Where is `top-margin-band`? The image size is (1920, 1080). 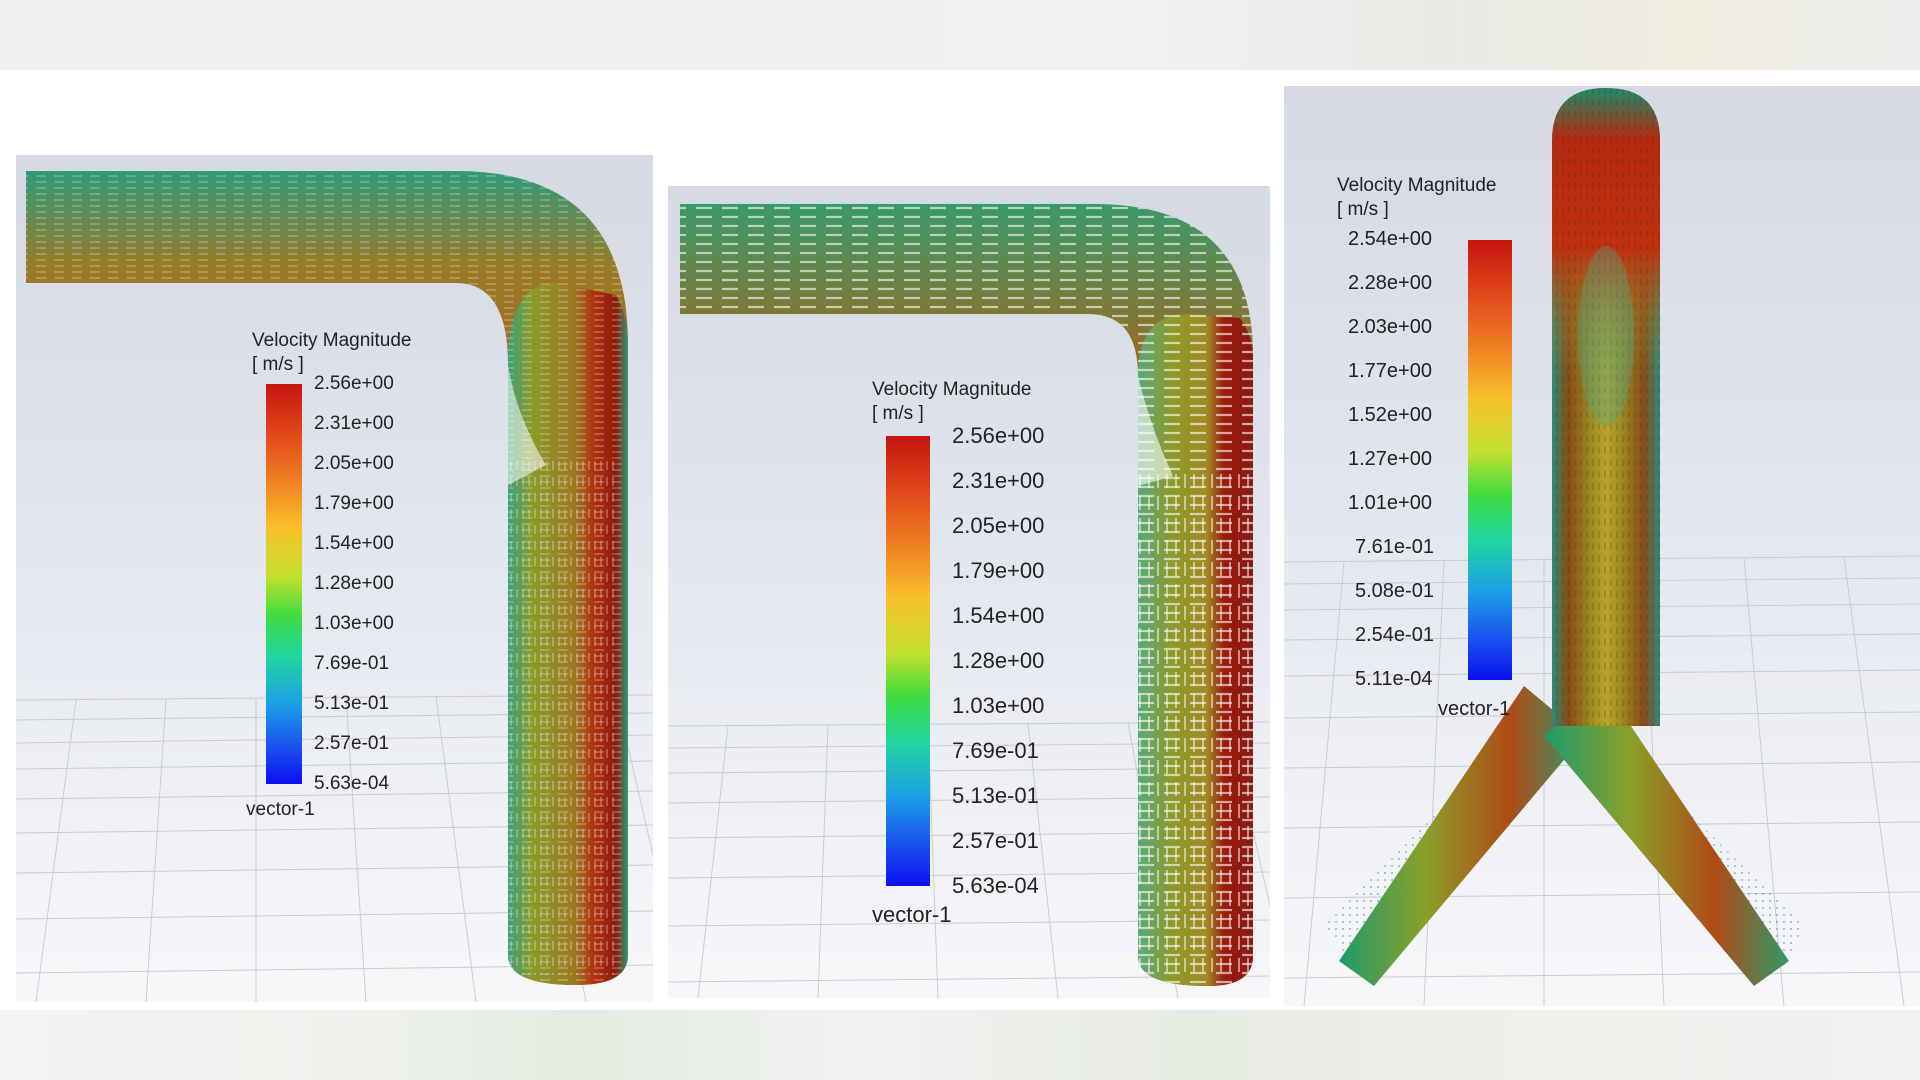
top-margin-band is located at coordinates (960, 35).